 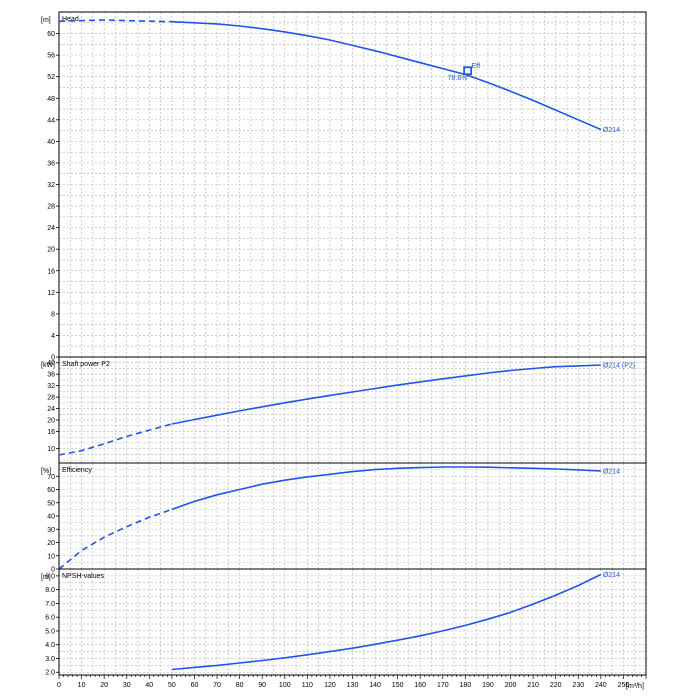 What do you see at coordinates (50, 590) in the screenshot?
I see `y-tick-label: 8.0` at bounding box center [50, 590].